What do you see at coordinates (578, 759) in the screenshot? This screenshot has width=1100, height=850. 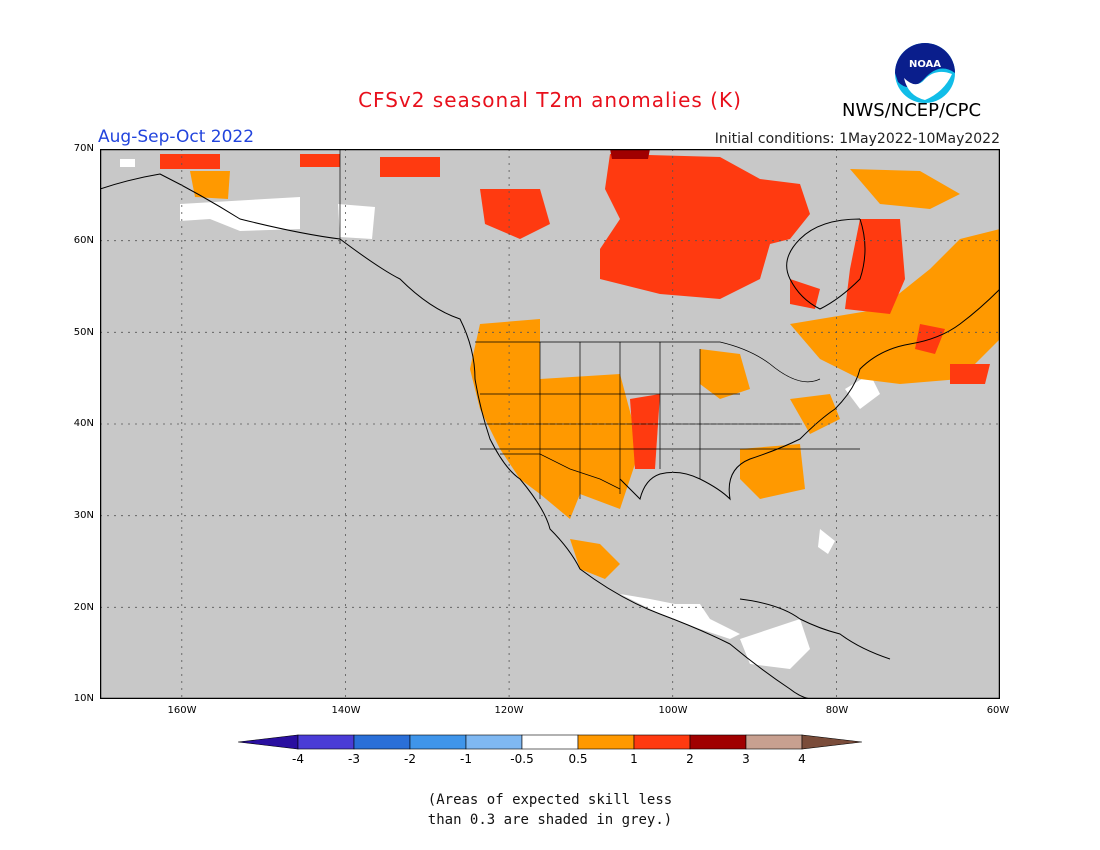 I see `colorbar-tick-label: 0.5` at bounding box center [578, 759].